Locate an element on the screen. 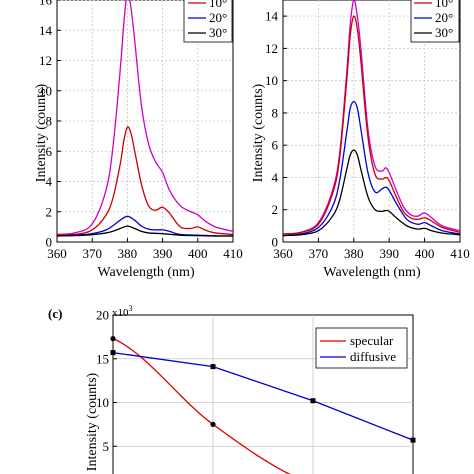 This screenshot has width=474, height=474. y-tick-label: 5 is located at coordinates (106, 446).